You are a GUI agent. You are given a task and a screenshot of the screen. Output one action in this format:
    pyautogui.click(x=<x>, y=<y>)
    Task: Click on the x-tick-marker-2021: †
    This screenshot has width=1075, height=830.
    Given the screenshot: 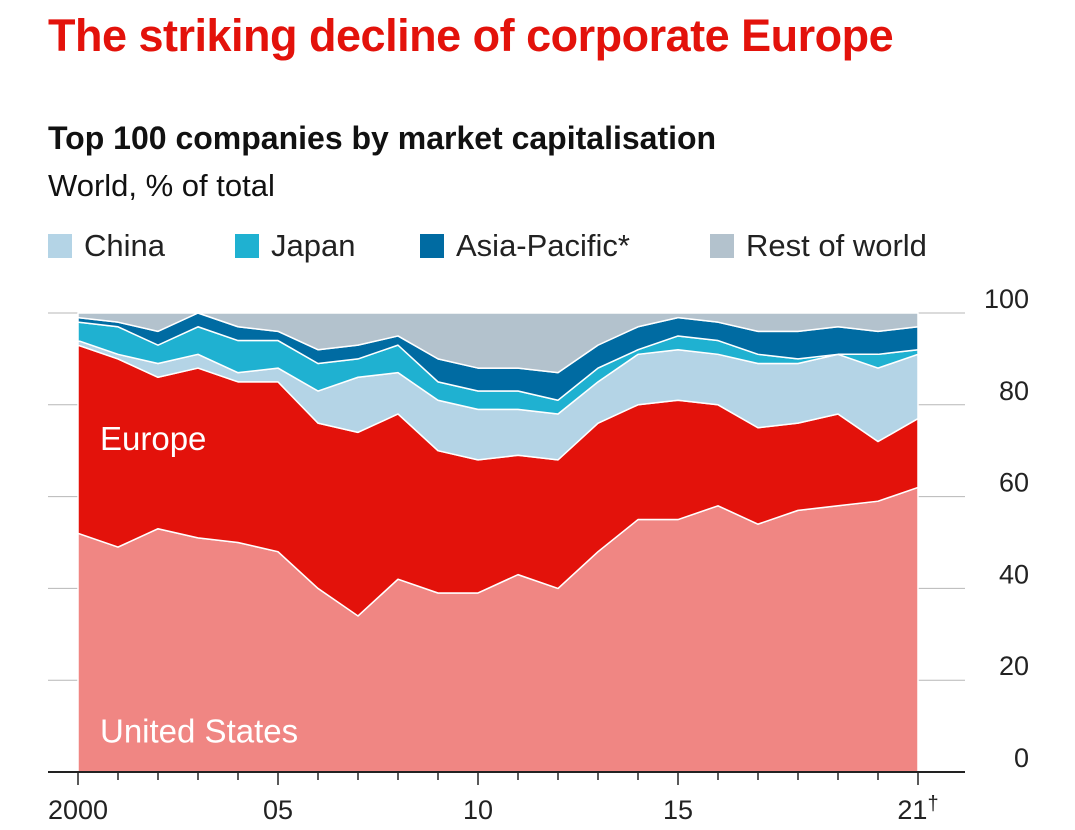 What is the action you would take?
    pyautogui.click(x=932, y=804)
    